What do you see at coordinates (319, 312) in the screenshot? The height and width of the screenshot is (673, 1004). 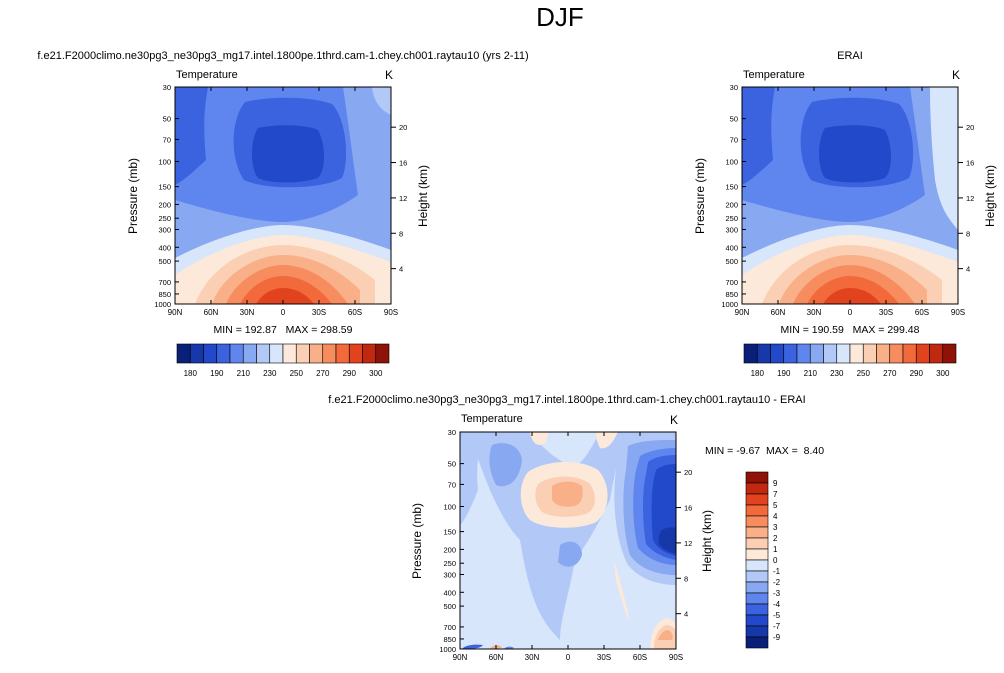 I see `x-tick-label: 30S` at bounding box center [319, 312].